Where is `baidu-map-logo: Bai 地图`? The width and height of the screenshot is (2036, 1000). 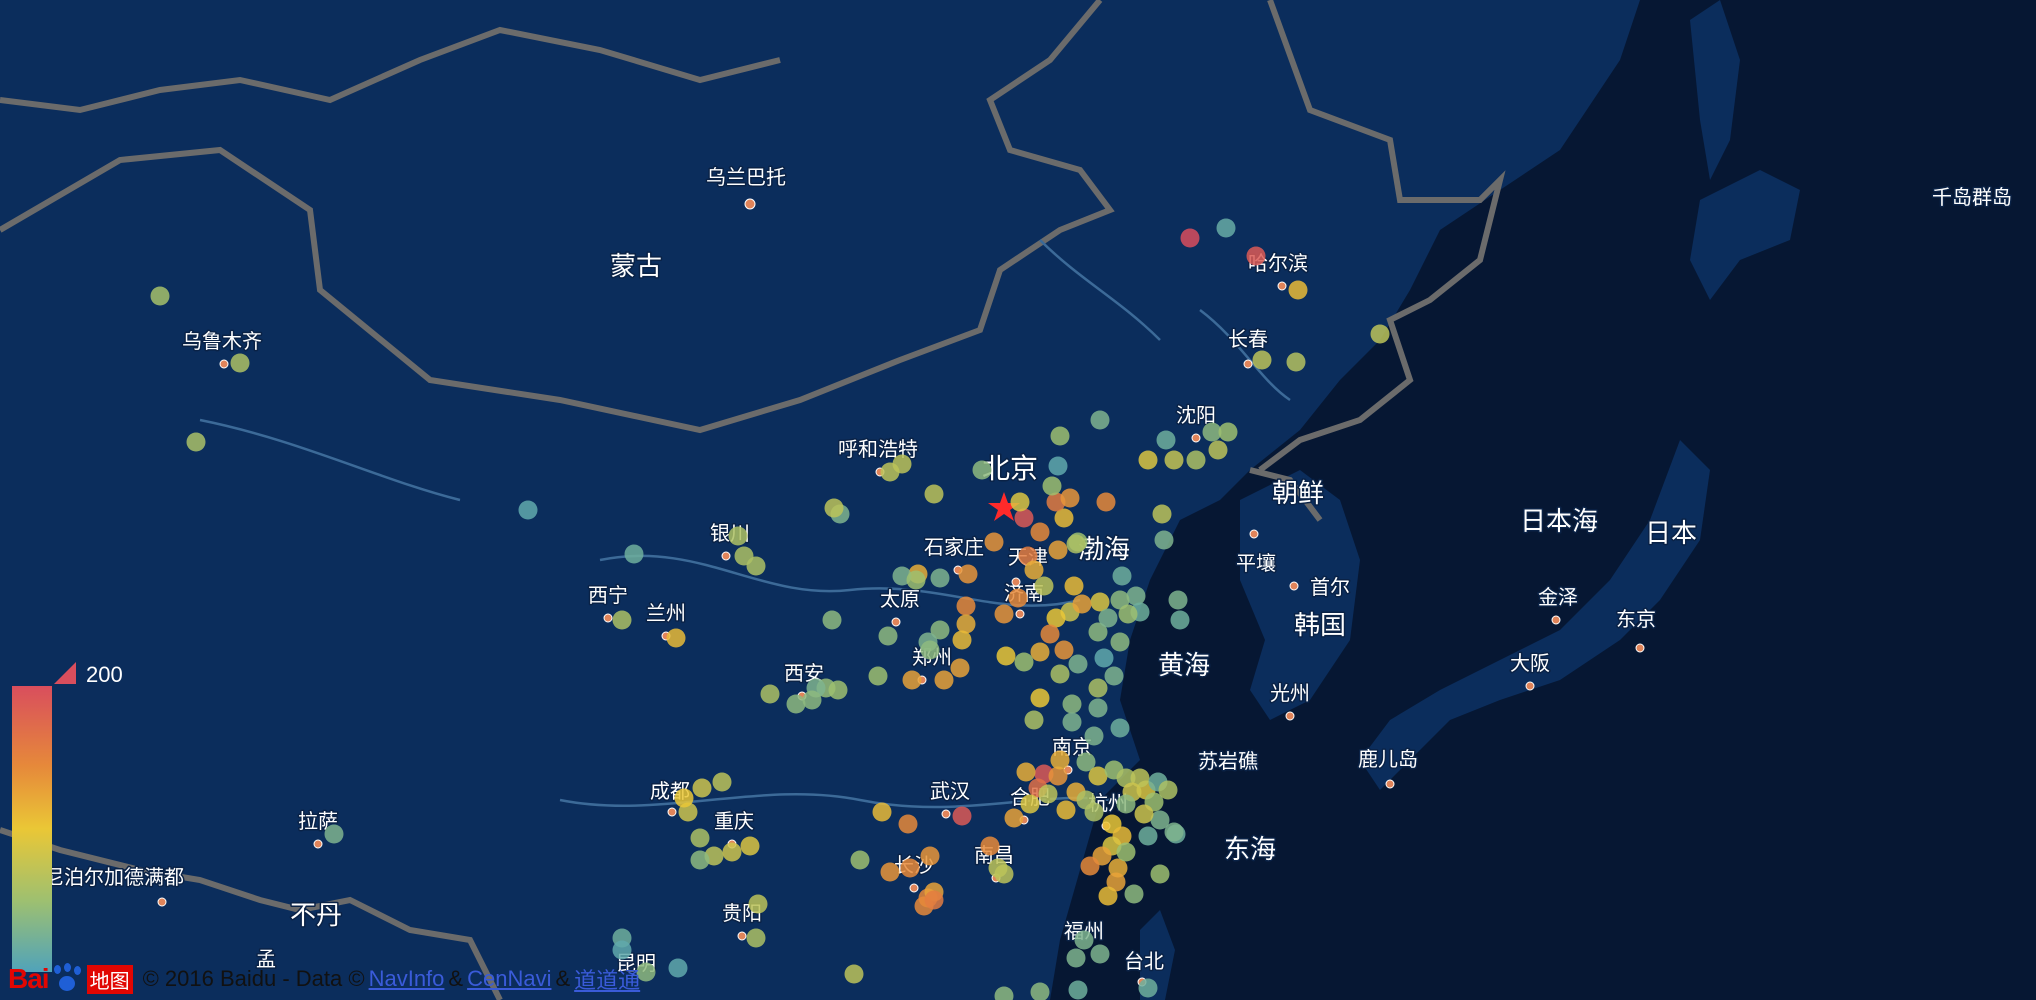
baidu-map-logo: Bai 地图 is located at coordinates (70, 979).